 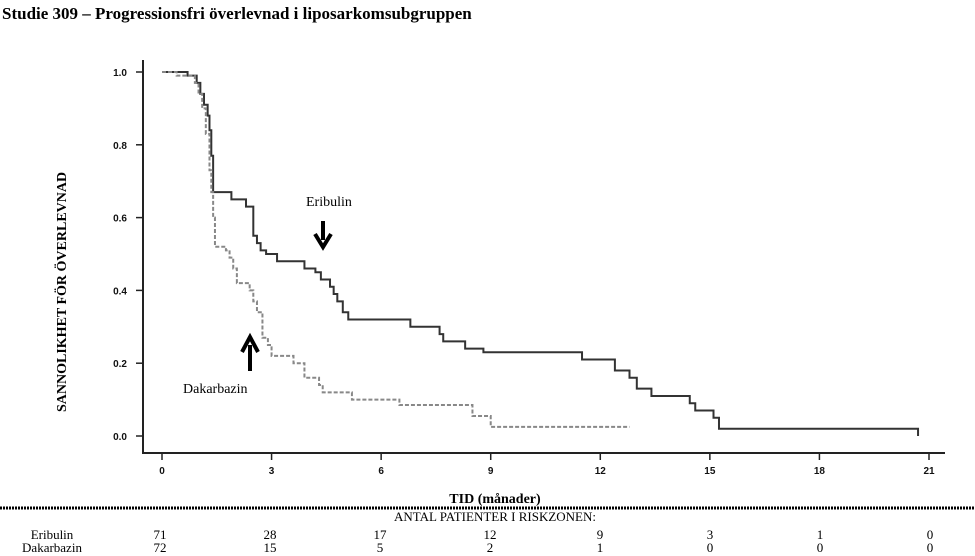 I want to click on y-tick-label: 0.4, so click(x=120, y=291).